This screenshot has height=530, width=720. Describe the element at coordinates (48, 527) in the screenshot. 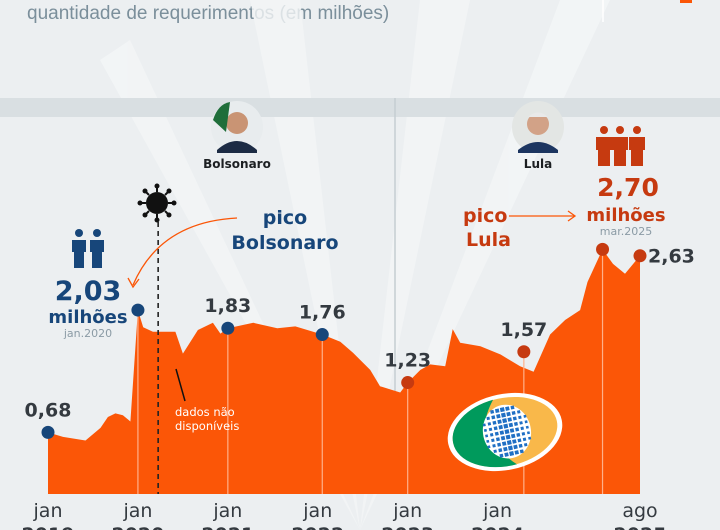

I see `x-tick-year: 2019` at that location.